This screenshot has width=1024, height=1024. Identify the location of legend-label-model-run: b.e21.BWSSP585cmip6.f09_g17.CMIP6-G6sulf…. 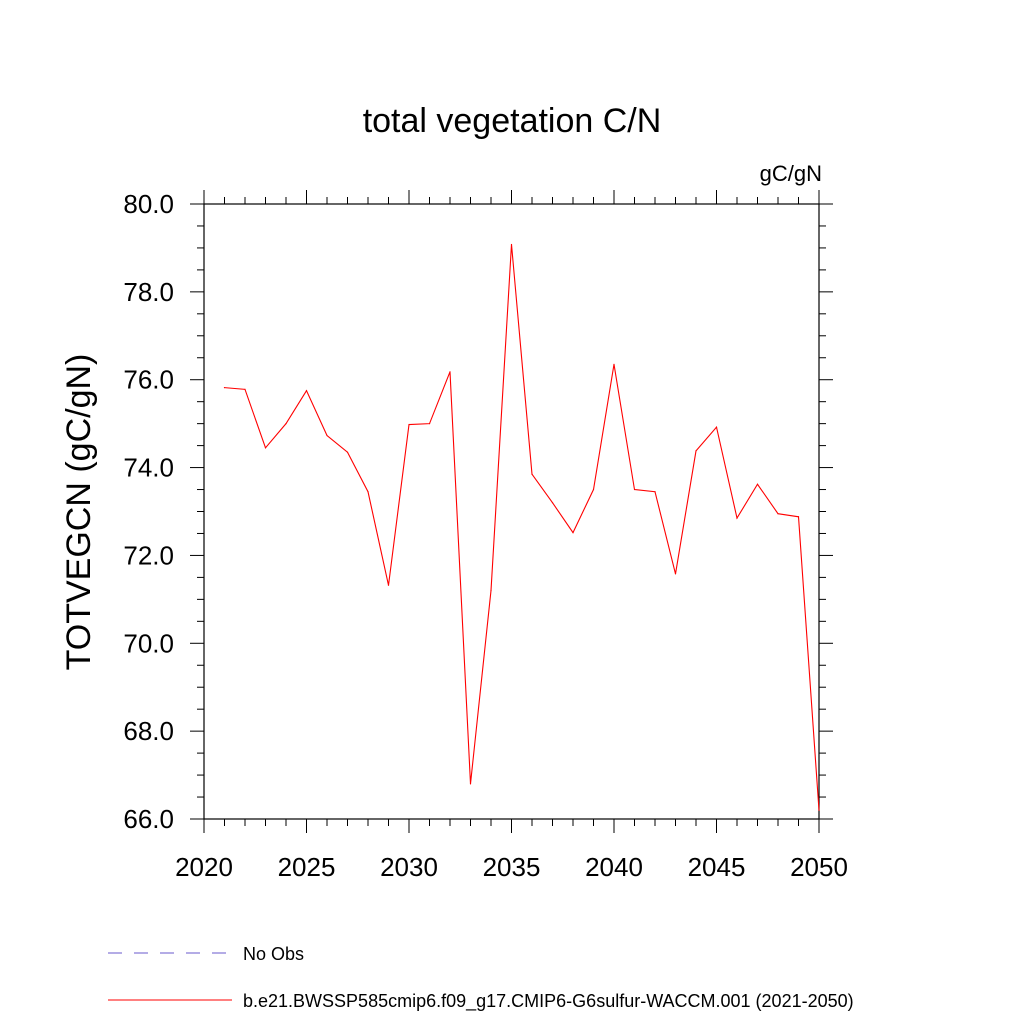
(548, 1001).